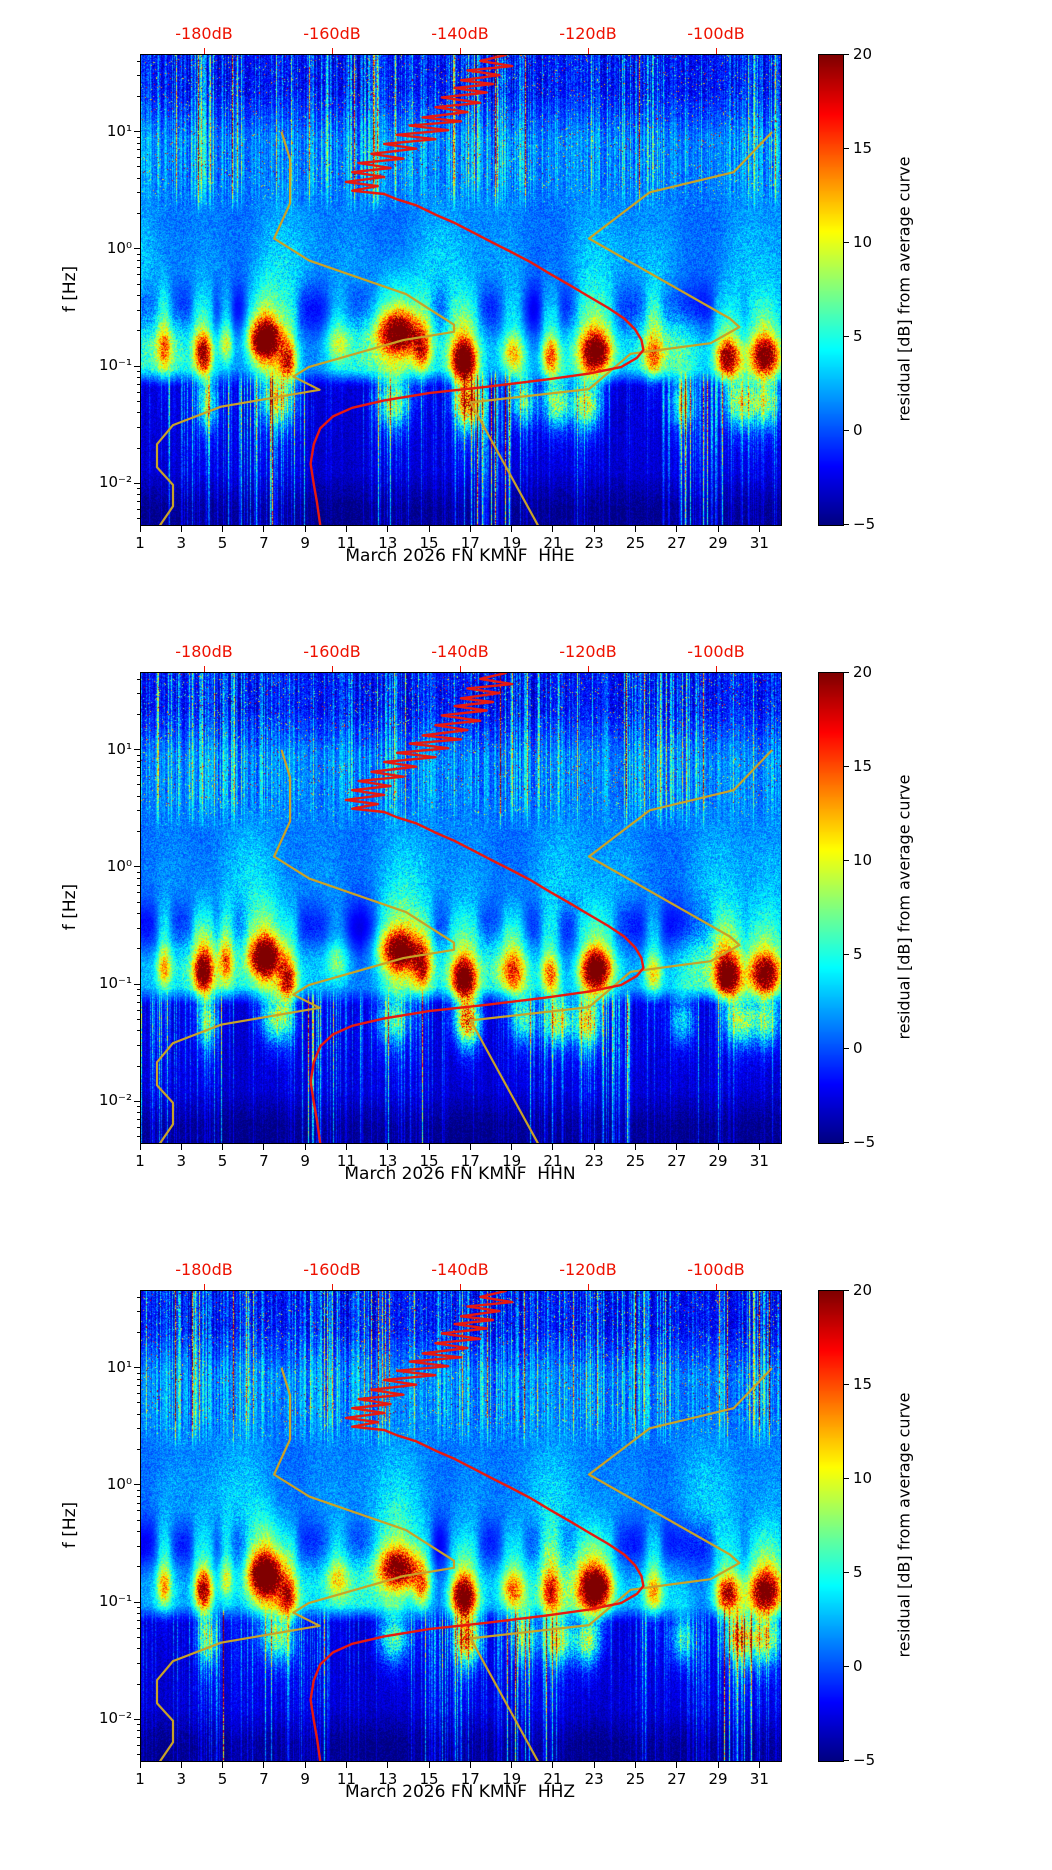 This screenshot has height=1870, width=1052. I want to click on noise-model-curves, so click(464, 1526).